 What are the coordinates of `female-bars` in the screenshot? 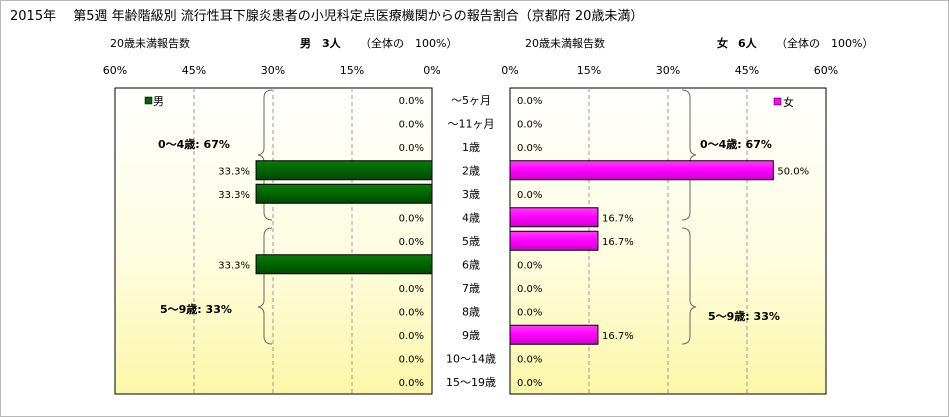 It's located at (641, 252).